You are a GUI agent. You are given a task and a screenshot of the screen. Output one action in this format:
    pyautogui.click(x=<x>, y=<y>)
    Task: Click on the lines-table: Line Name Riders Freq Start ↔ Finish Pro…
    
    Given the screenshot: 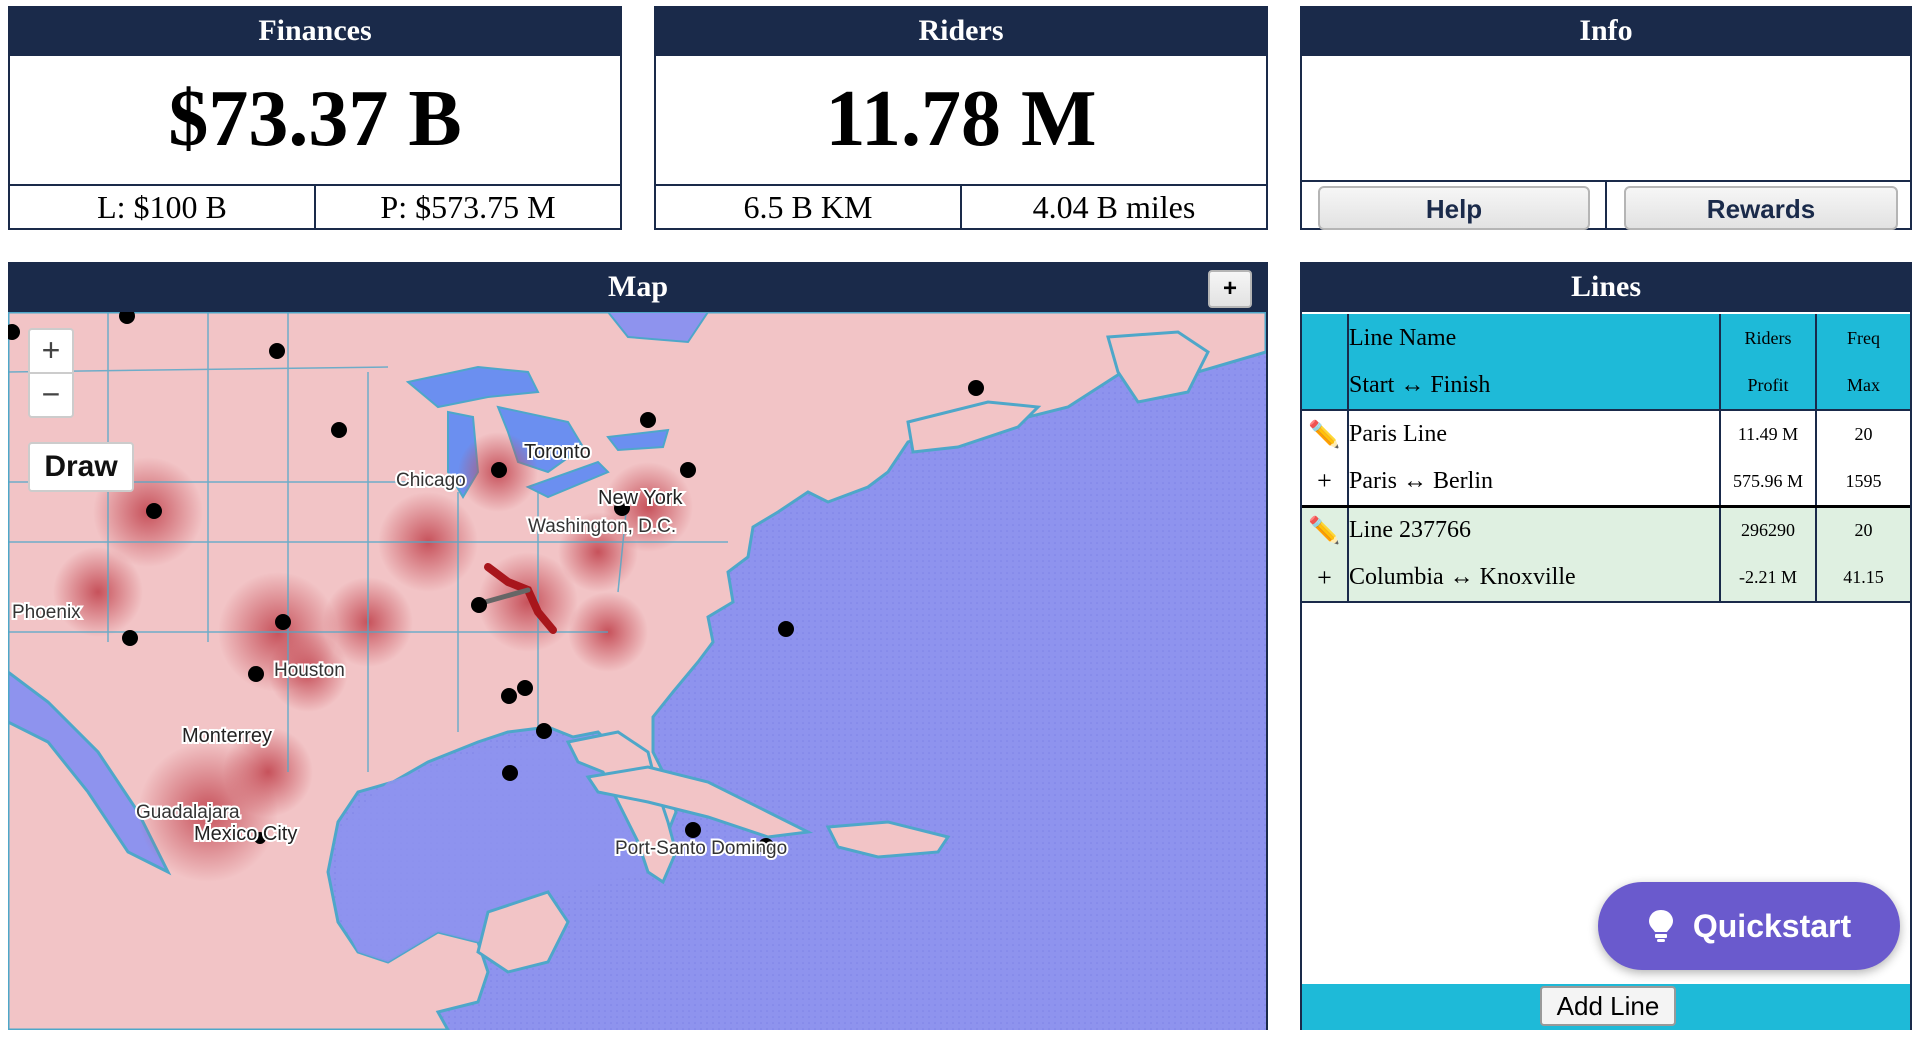 What is the action you would take?
    pyautogui.click(x=1606, y=458)
    